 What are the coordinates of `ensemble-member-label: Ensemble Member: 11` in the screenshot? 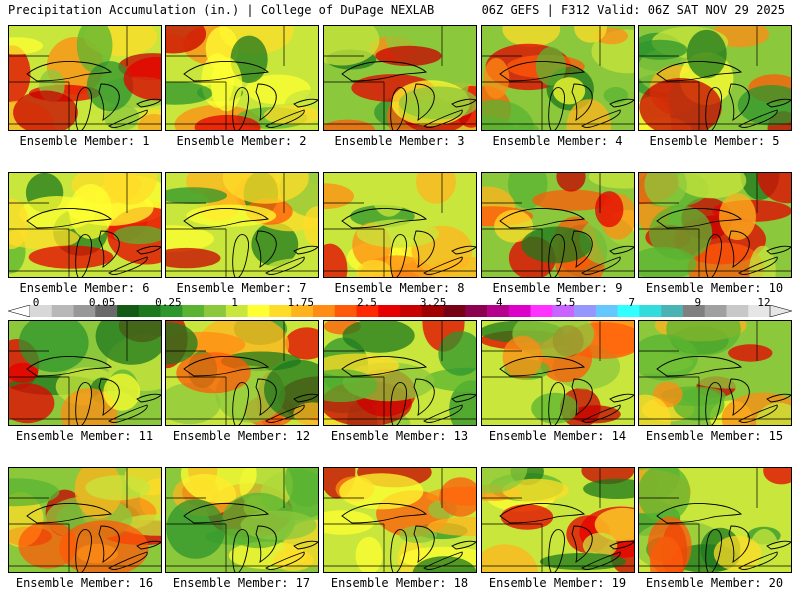 It's located at (84, 436).